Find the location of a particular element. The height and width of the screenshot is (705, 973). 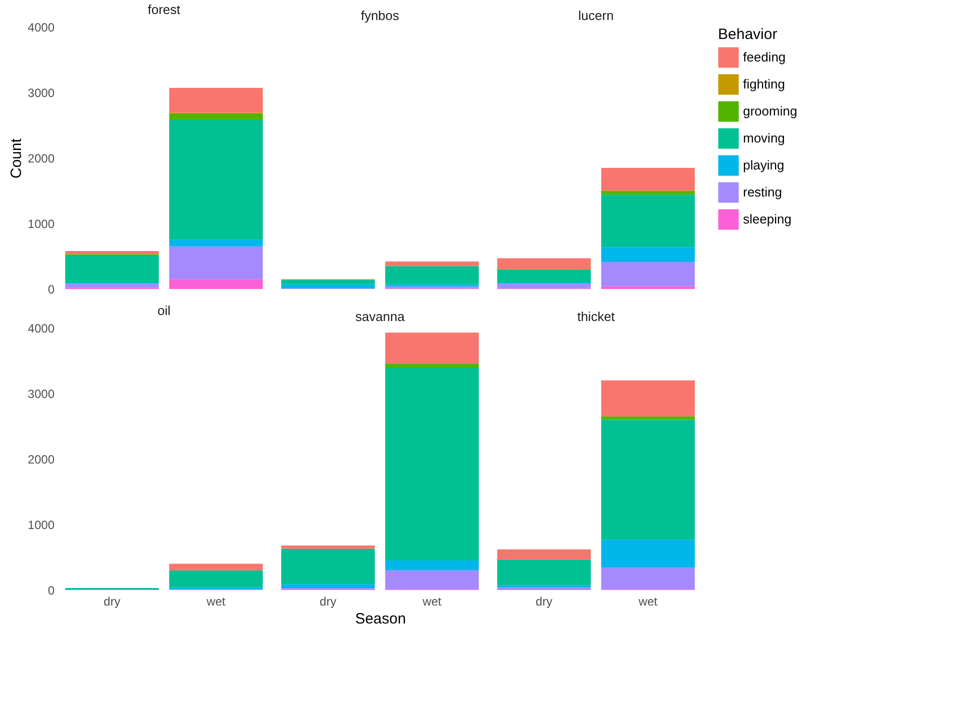

legend-label: grooming is located at coordinates (770, 111).